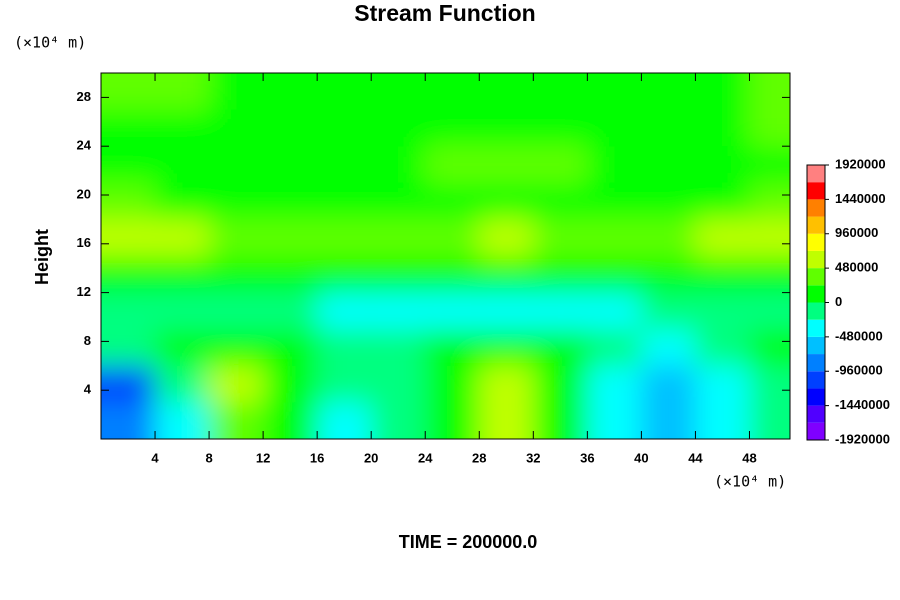 The image size is (900, 600). What do you see at coordinates (84, 96) in the screenshot?
I see `y-tick-label: 28` at bounding box center [84, 96].